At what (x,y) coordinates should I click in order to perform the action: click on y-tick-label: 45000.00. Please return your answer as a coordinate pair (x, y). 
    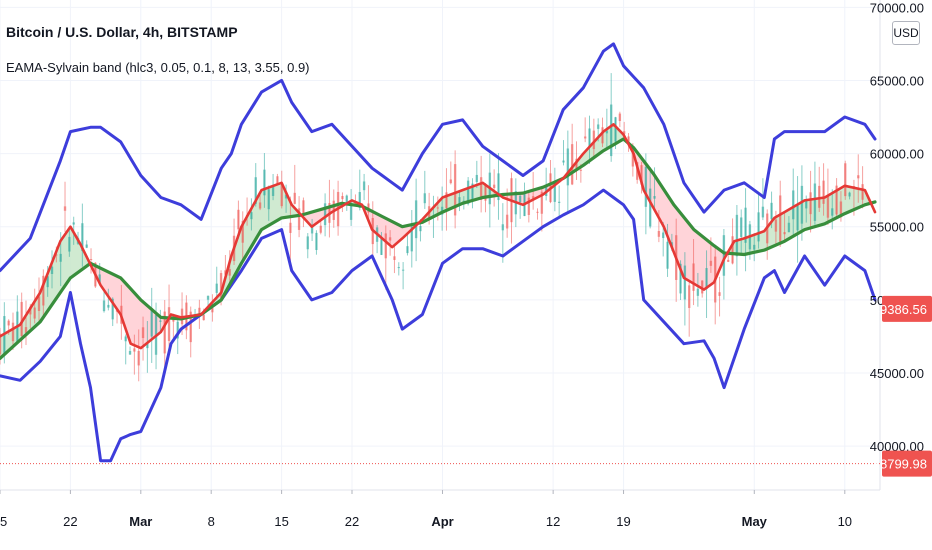
    Looking at the image, I should click on (897, 373).